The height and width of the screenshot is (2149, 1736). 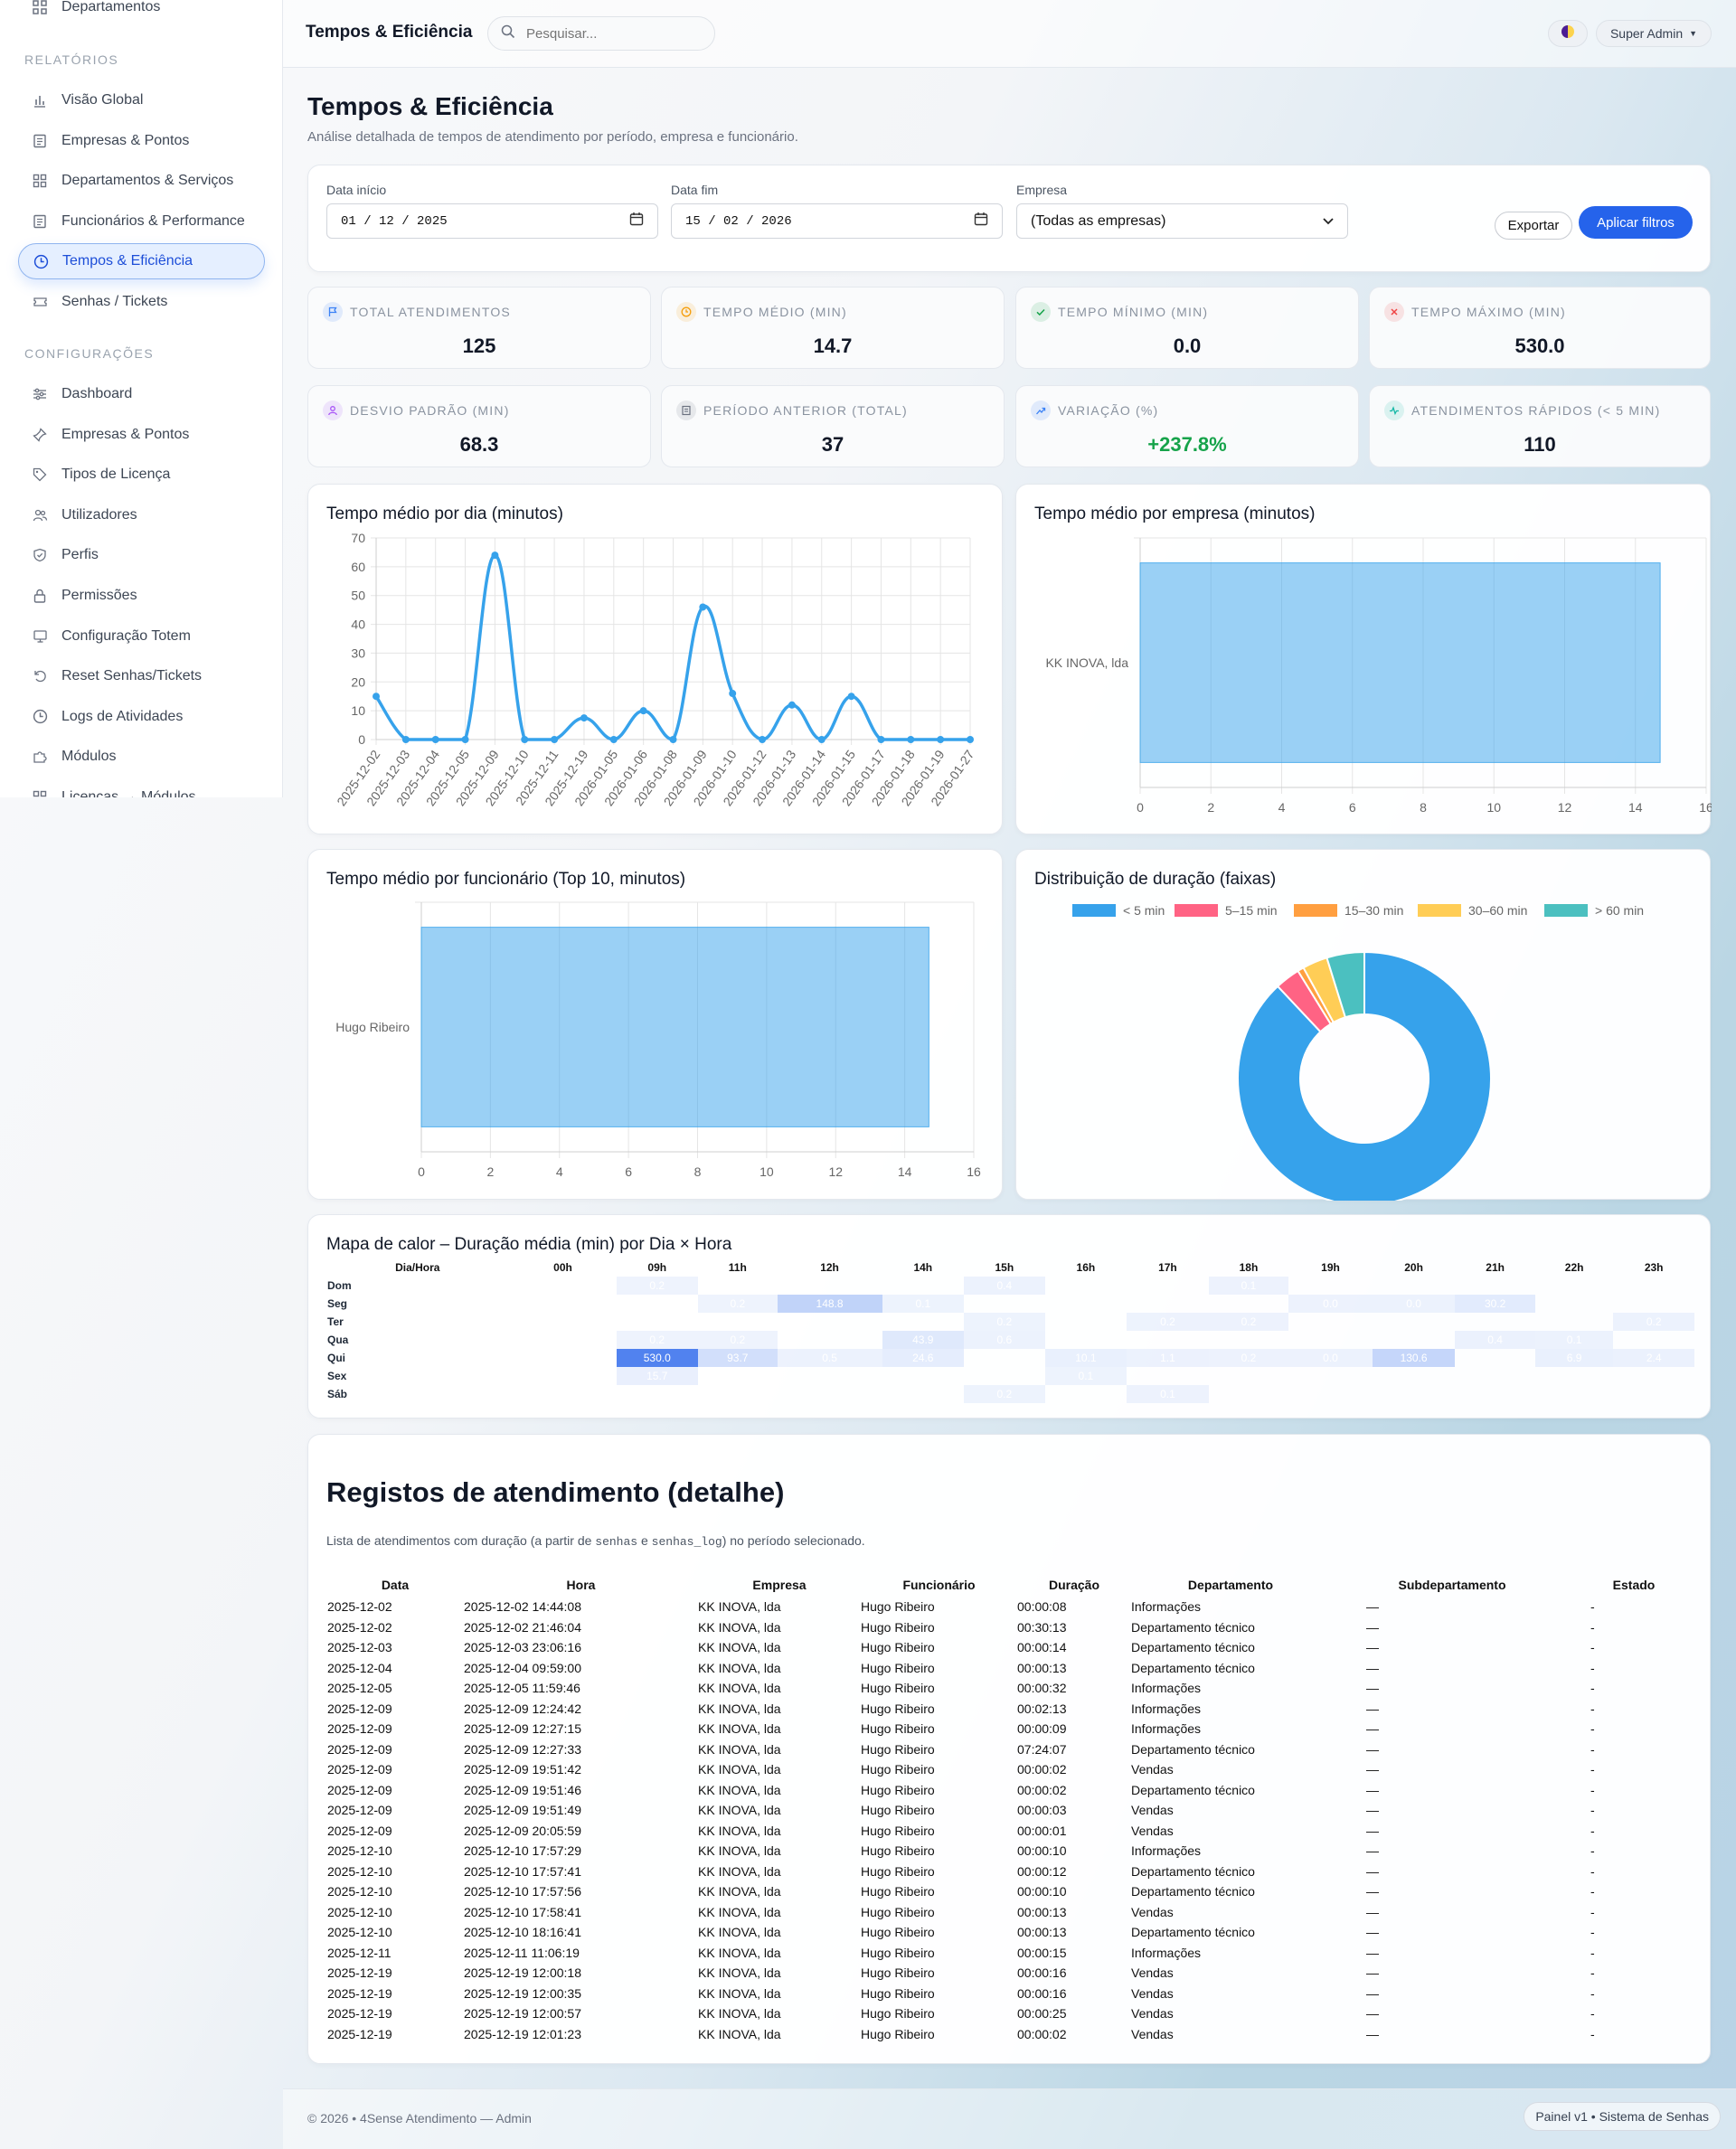 What do you see at coordinates (1004, 1340) in the screenshot?
I see `heatmap-cell: 0.6` at bounding box center [1004, 1340].